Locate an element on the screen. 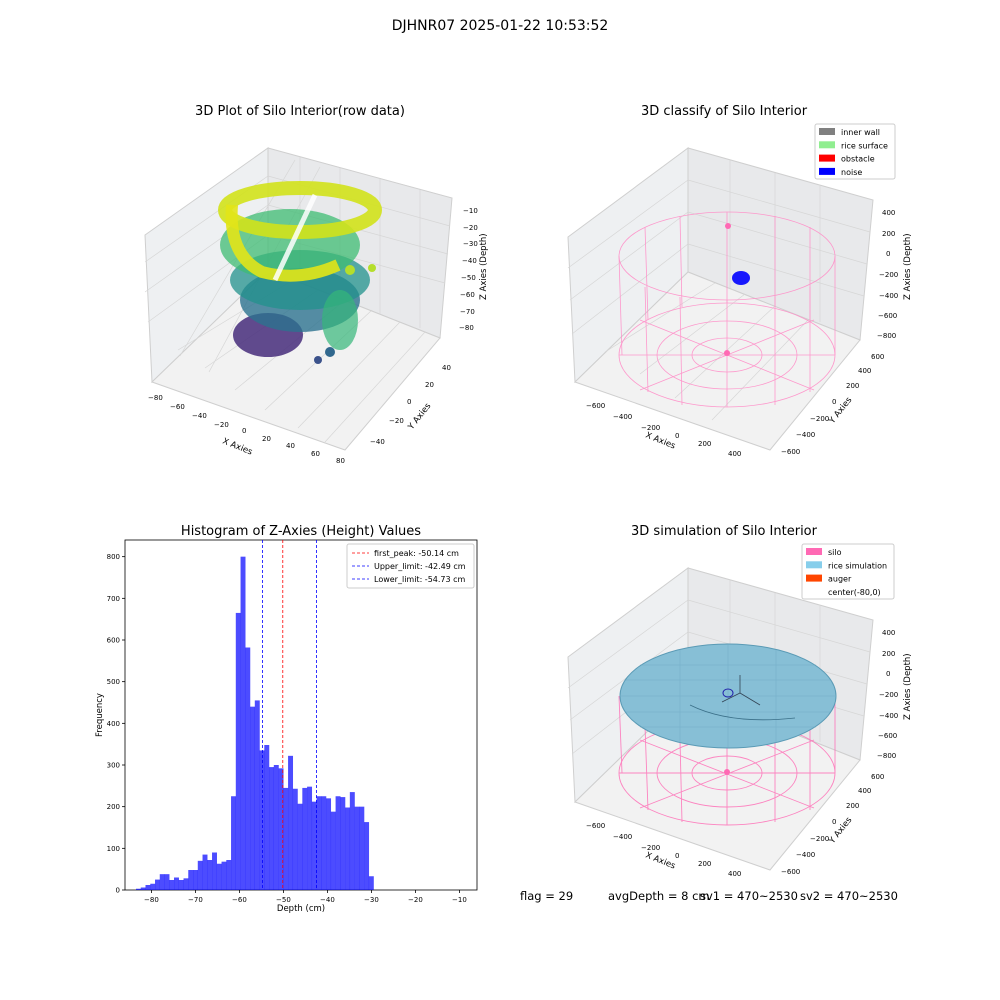  simulation-z-tick: 200 is located at coordinates (888, 654).